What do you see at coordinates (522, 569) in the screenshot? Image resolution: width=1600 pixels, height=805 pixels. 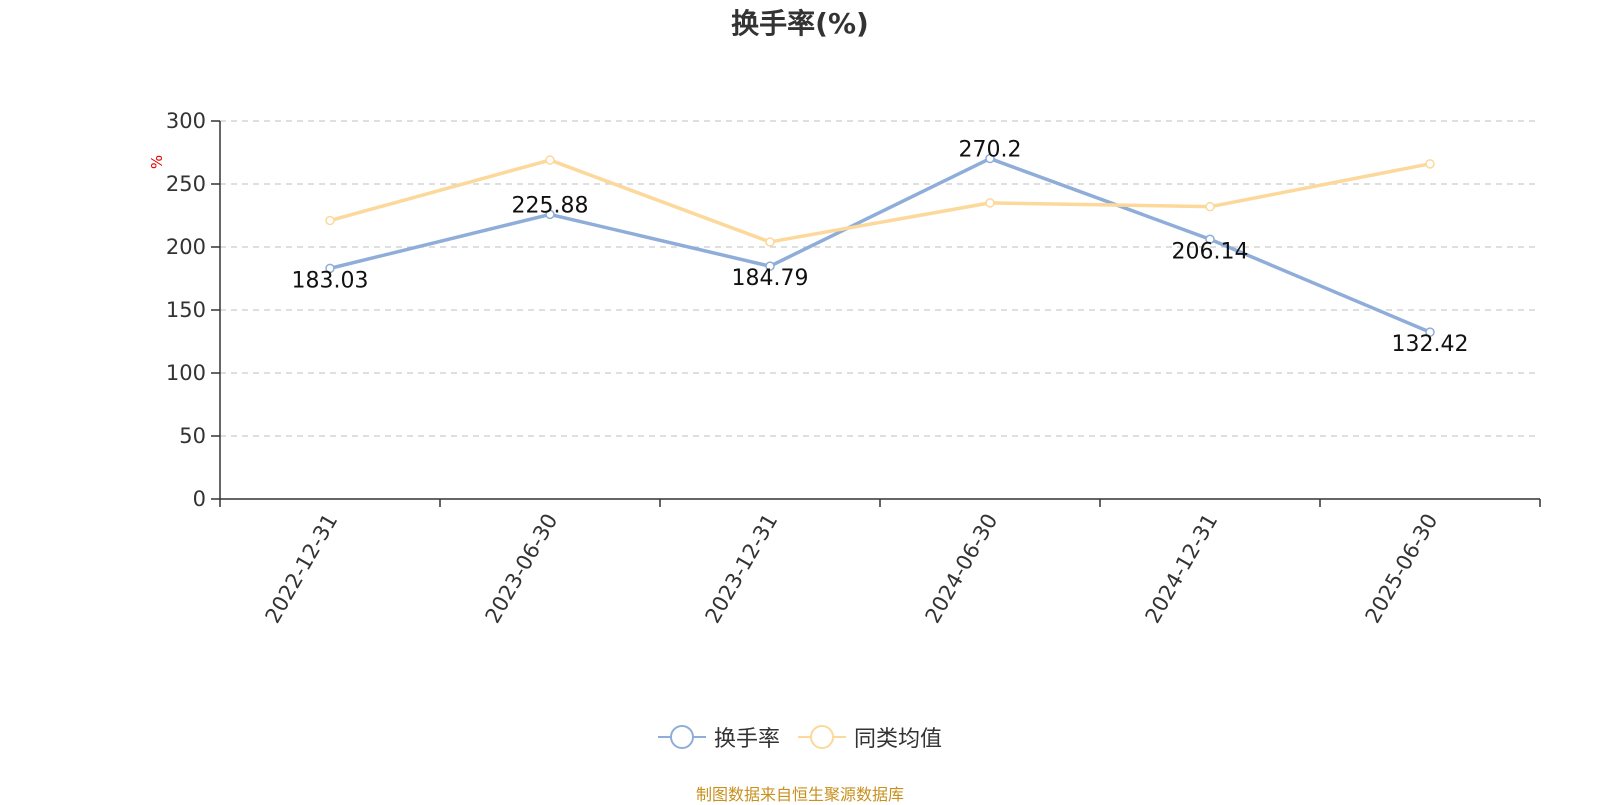 I see `x-tick-label: 2023-06-30` at bounding box center [522, 569].